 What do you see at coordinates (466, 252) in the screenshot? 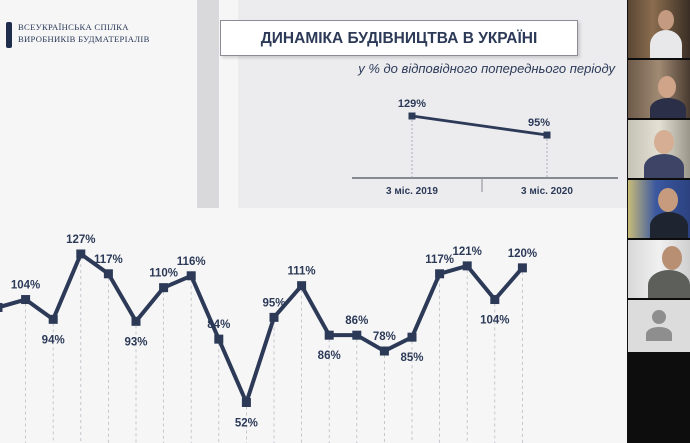
I see `data-label: 121%` at bounding box center [466, 252].